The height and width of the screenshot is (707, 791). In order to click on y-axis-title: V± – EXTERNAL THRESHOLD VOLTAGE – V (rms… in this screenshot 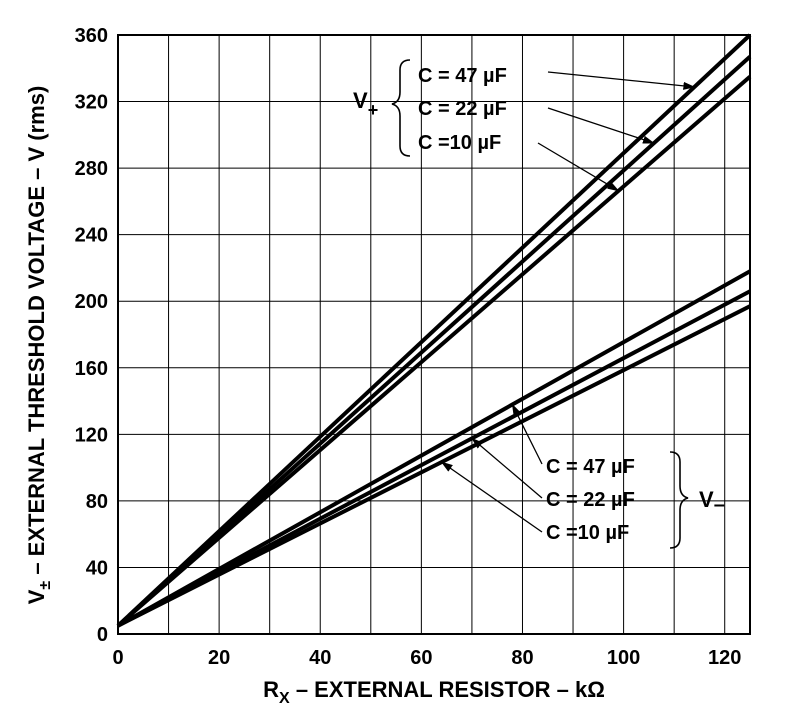, I will do `click(39, 345)`.